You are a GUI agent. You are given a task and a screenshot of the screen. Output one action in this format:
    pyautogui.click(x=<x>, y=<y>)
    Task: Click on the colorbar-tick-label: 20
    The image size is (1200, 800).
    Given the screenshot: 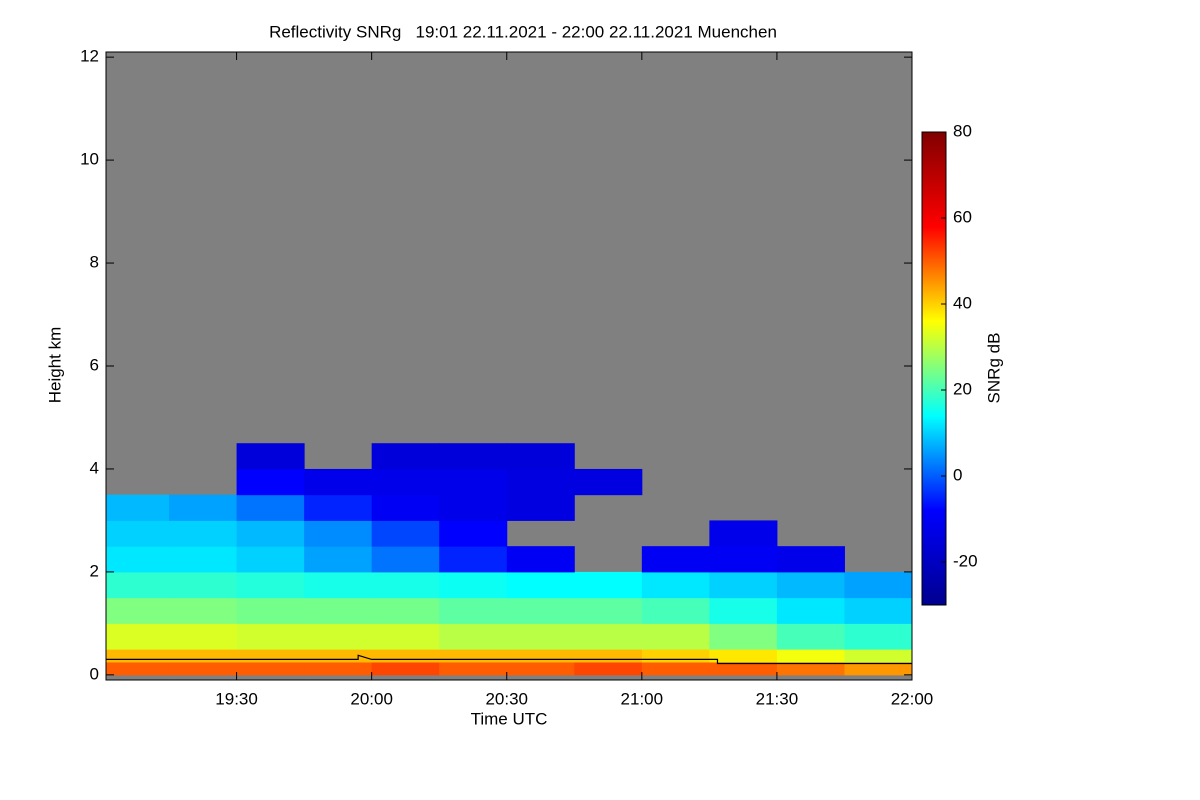 What is the action you would take?
    pyautogui.click(x=962, y=388)
    